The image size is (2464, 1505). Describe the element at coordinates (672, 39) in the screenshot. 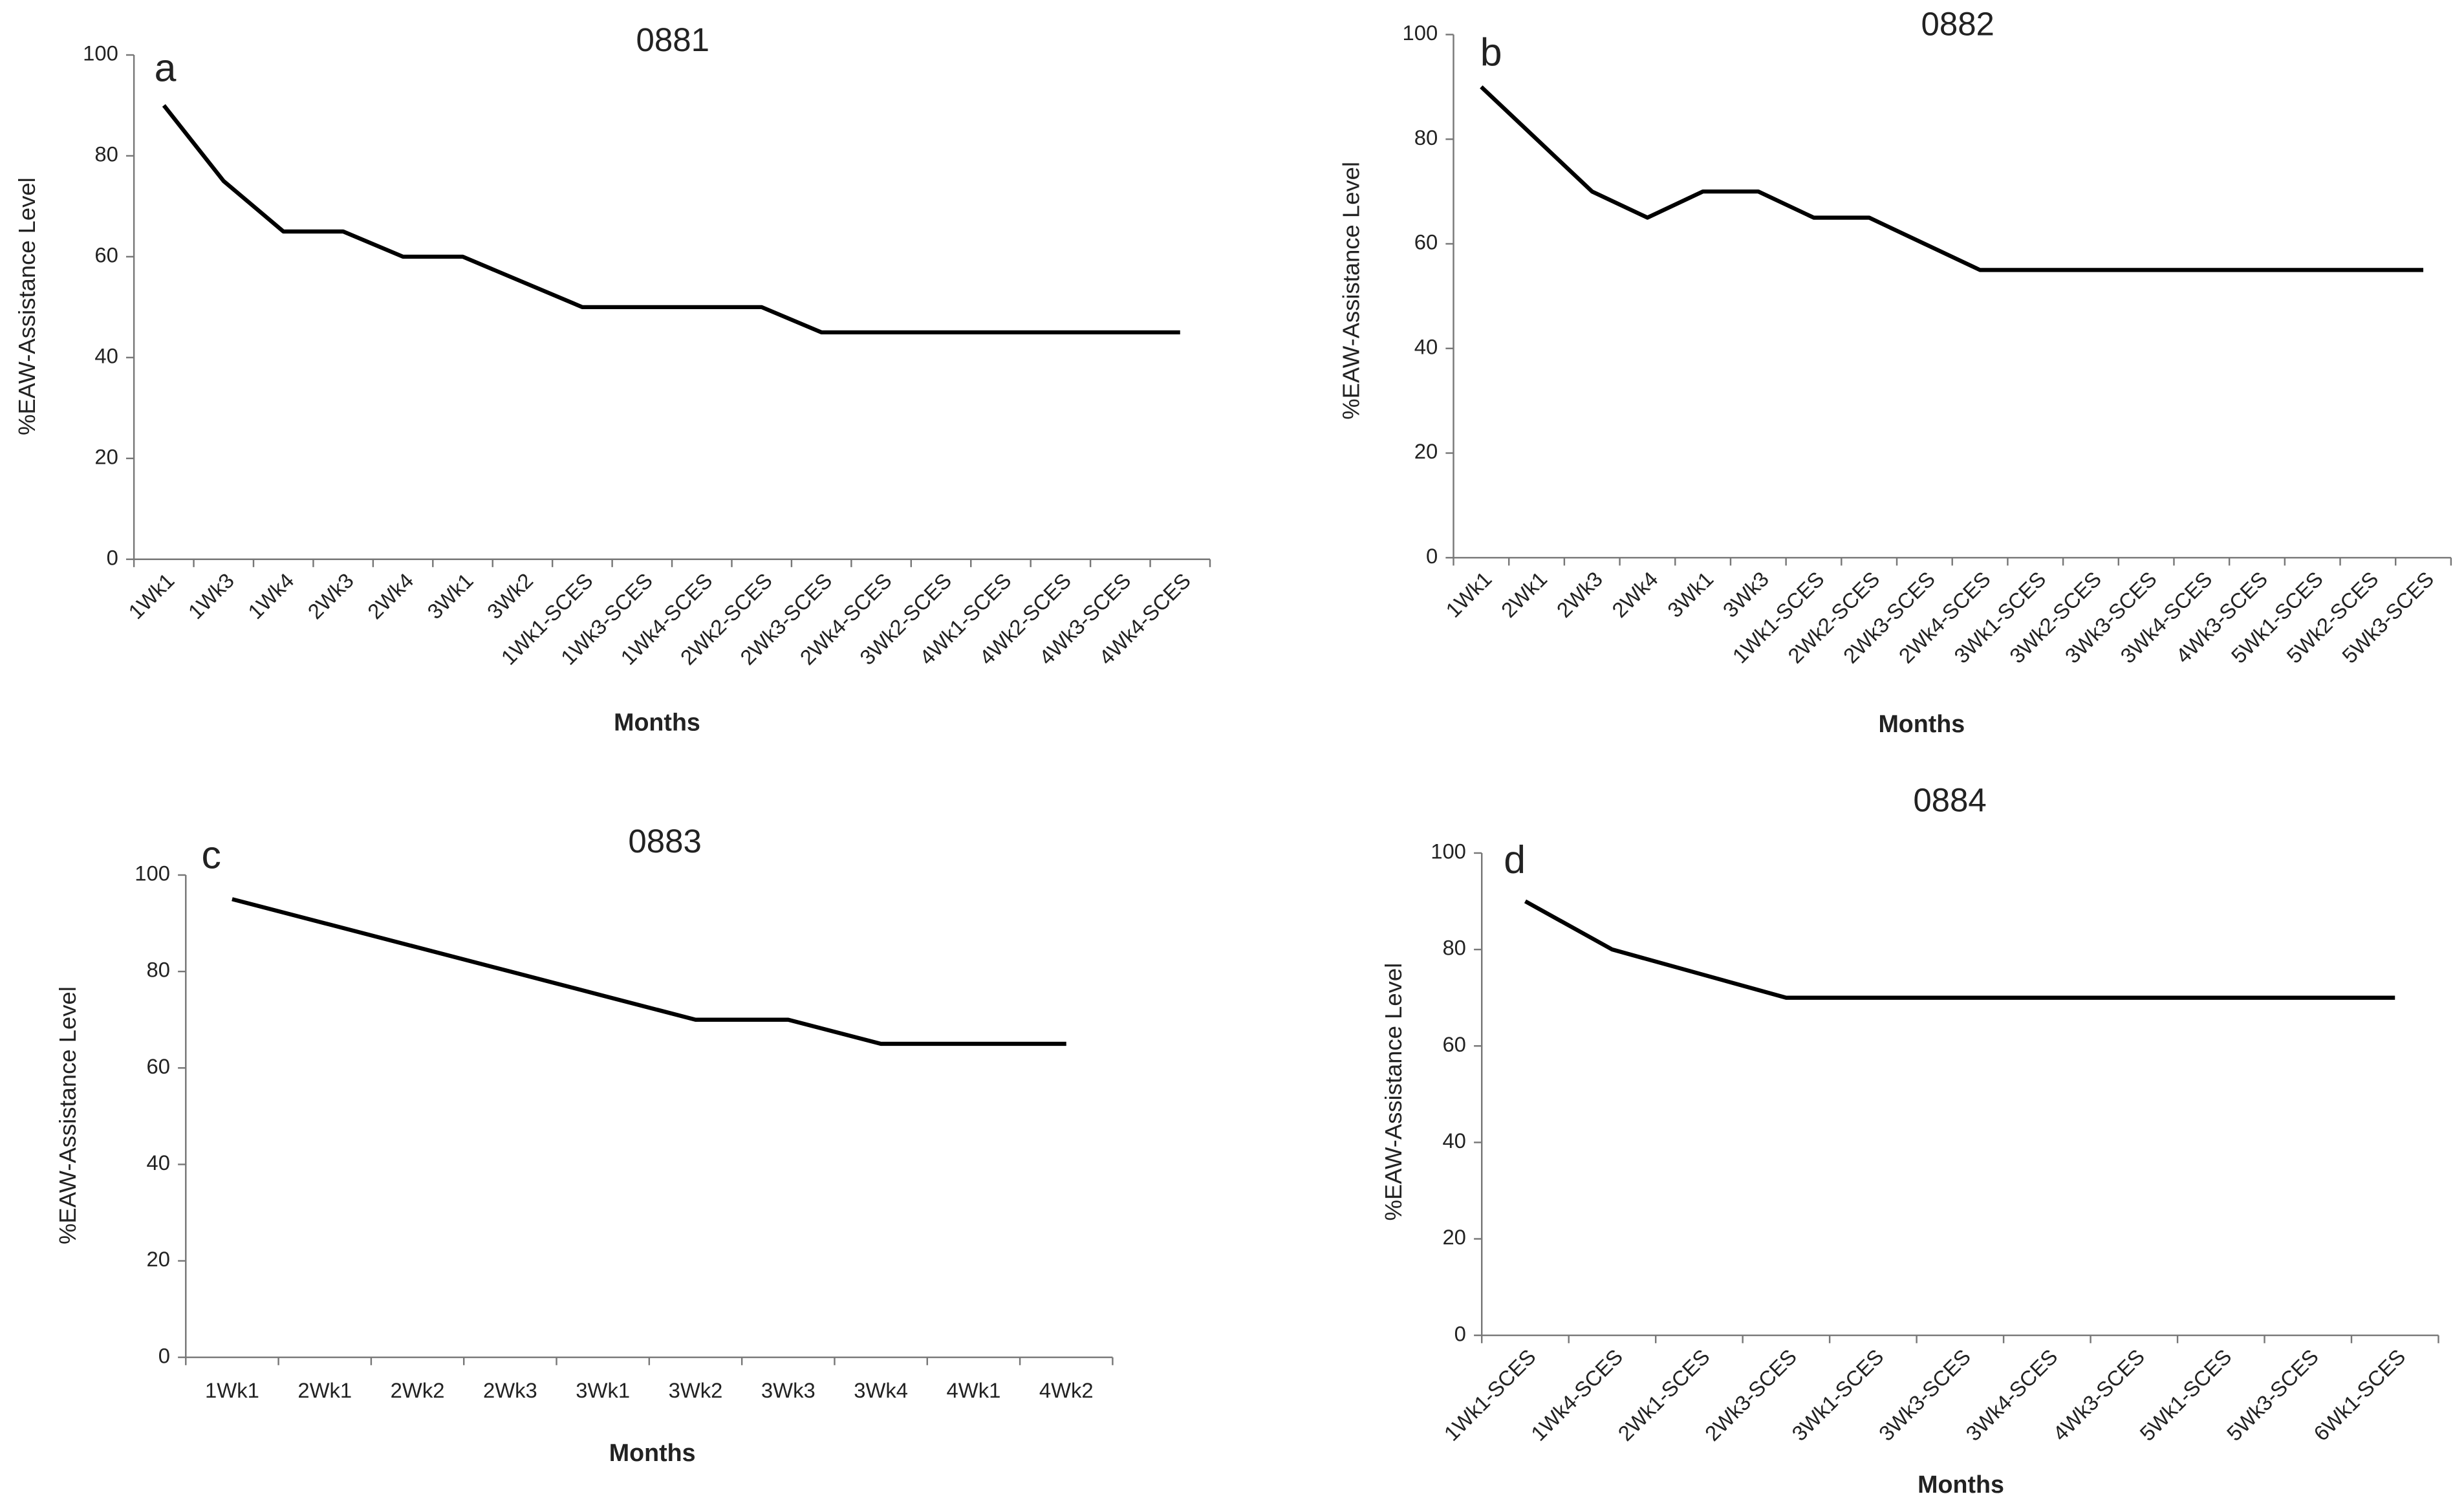

I see `chart-title: 0881` at that location.